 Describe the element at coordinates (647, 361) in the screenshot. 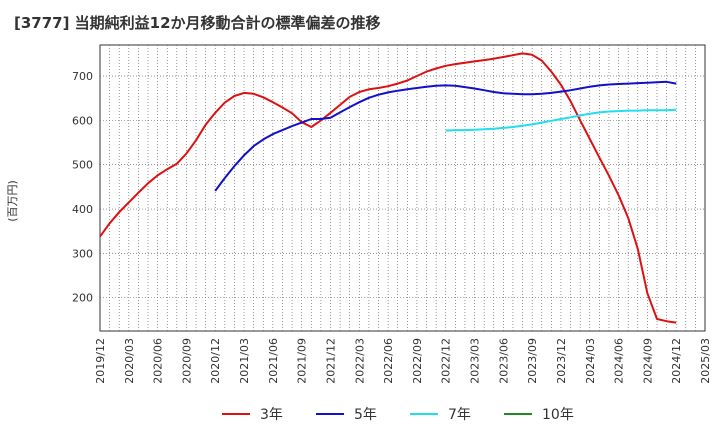

I see `x-tick-label: 2024/09` at that location.